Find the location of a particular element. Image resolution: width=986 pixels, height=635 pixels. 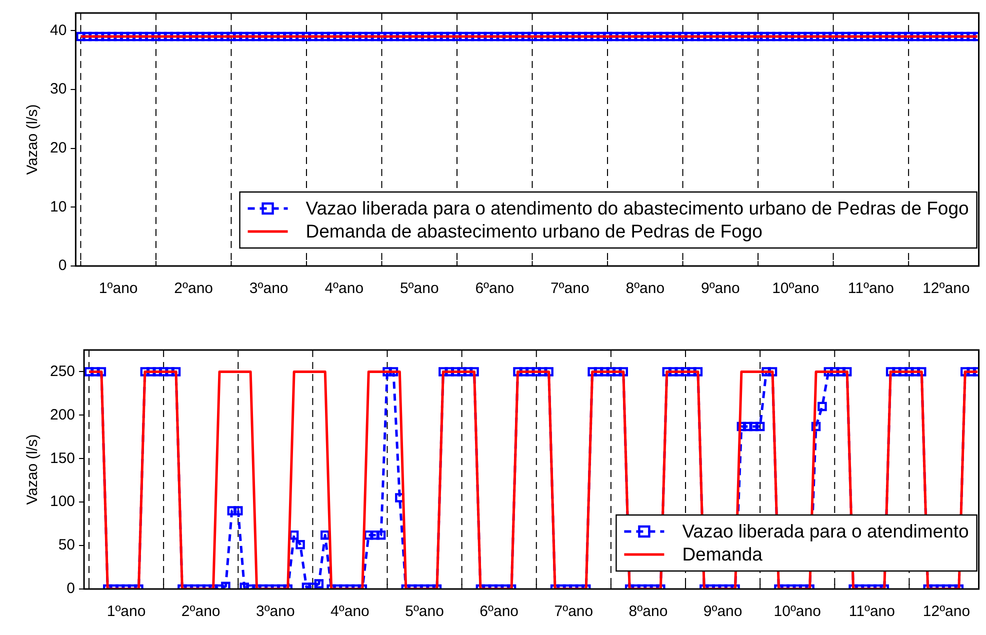

y-tick-label: 20 is located at coordinates (58, 147).